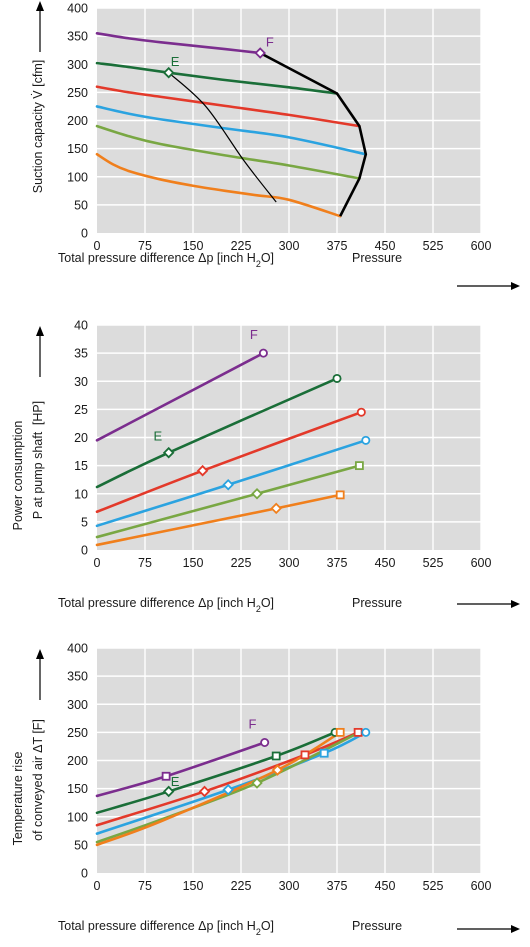 Image resolution: width=530 pixels, height=947 pixels. What do you see at coordinates (81, 438) in the screenshot?
I see `y-tick-label: 20` at bounding box center [81, 438].